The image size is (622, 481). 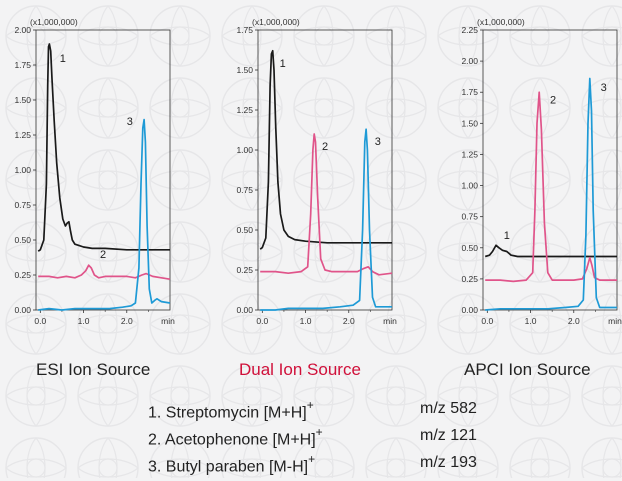 I want to click on caption-apci: APCI Ion Source, so click(x=527, y=369).